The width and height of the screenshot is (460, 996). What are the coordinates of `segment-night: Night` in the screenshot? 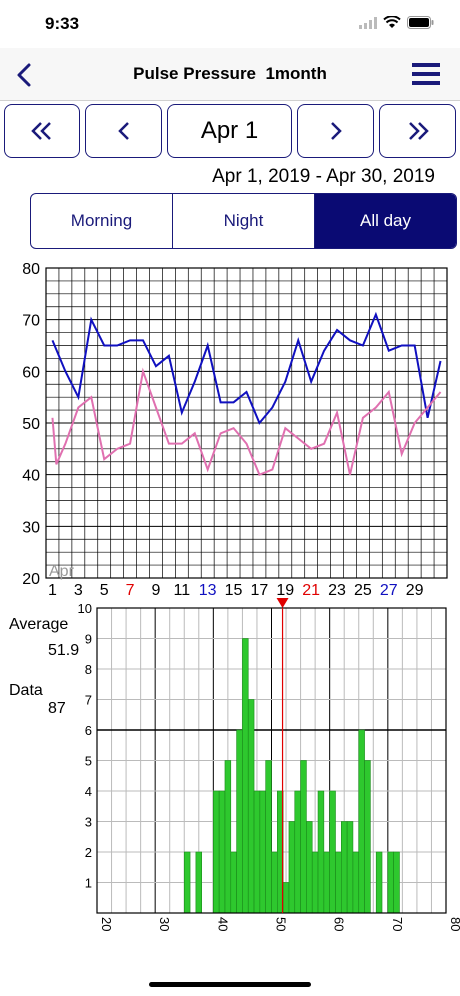 It's located at (244, 221).